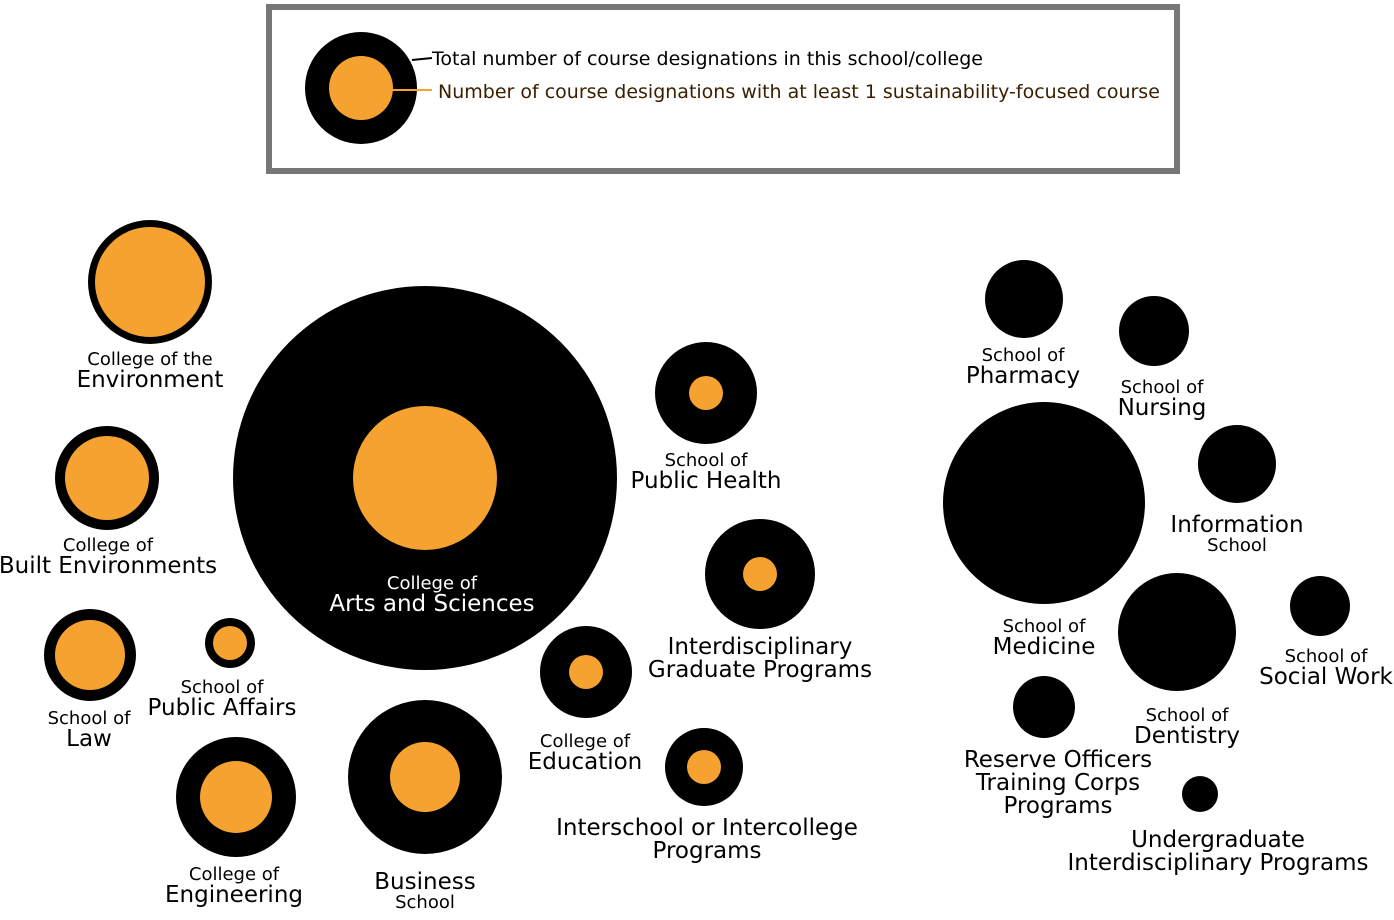  I want to click on label-social-work: School of Social Work, so click(1326, 668).